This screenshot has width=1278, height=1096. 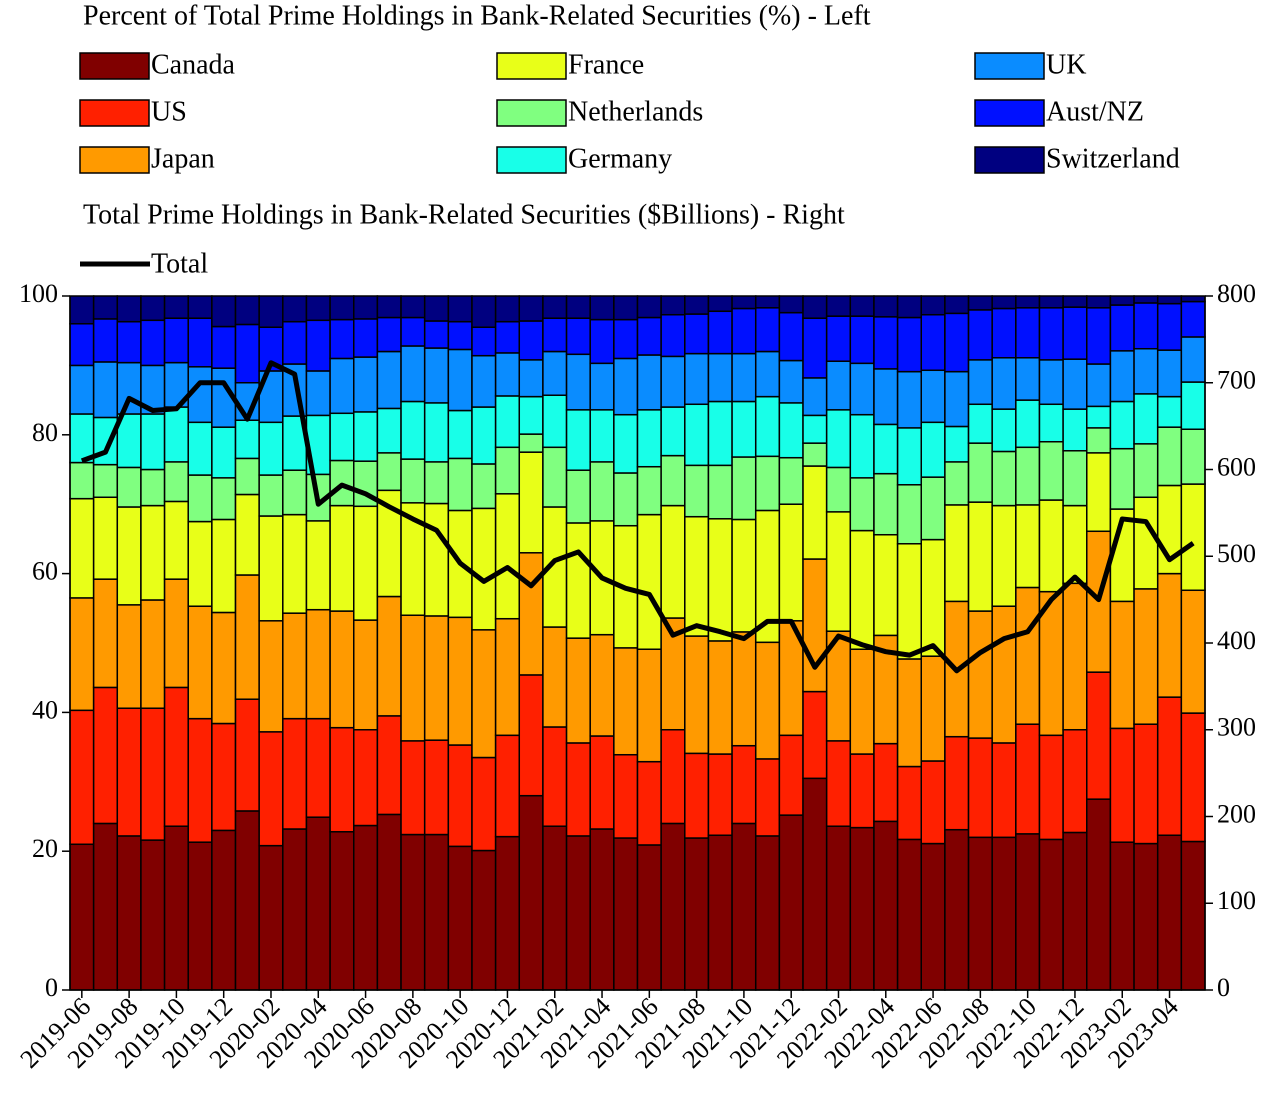 I want to click on y-tick-label: 40, so click(x=45, y=709).